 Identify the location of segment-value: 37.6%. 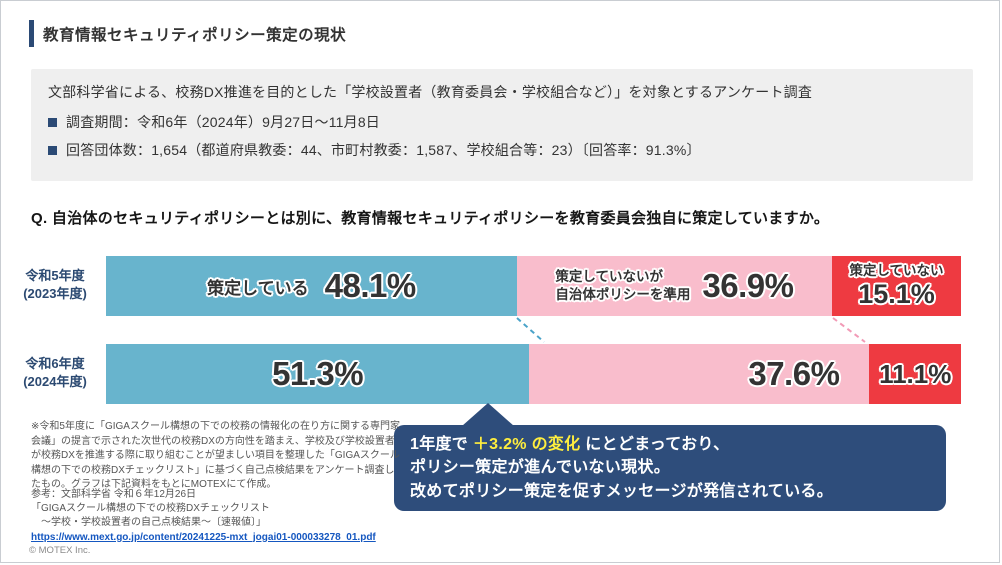
(794, 373).